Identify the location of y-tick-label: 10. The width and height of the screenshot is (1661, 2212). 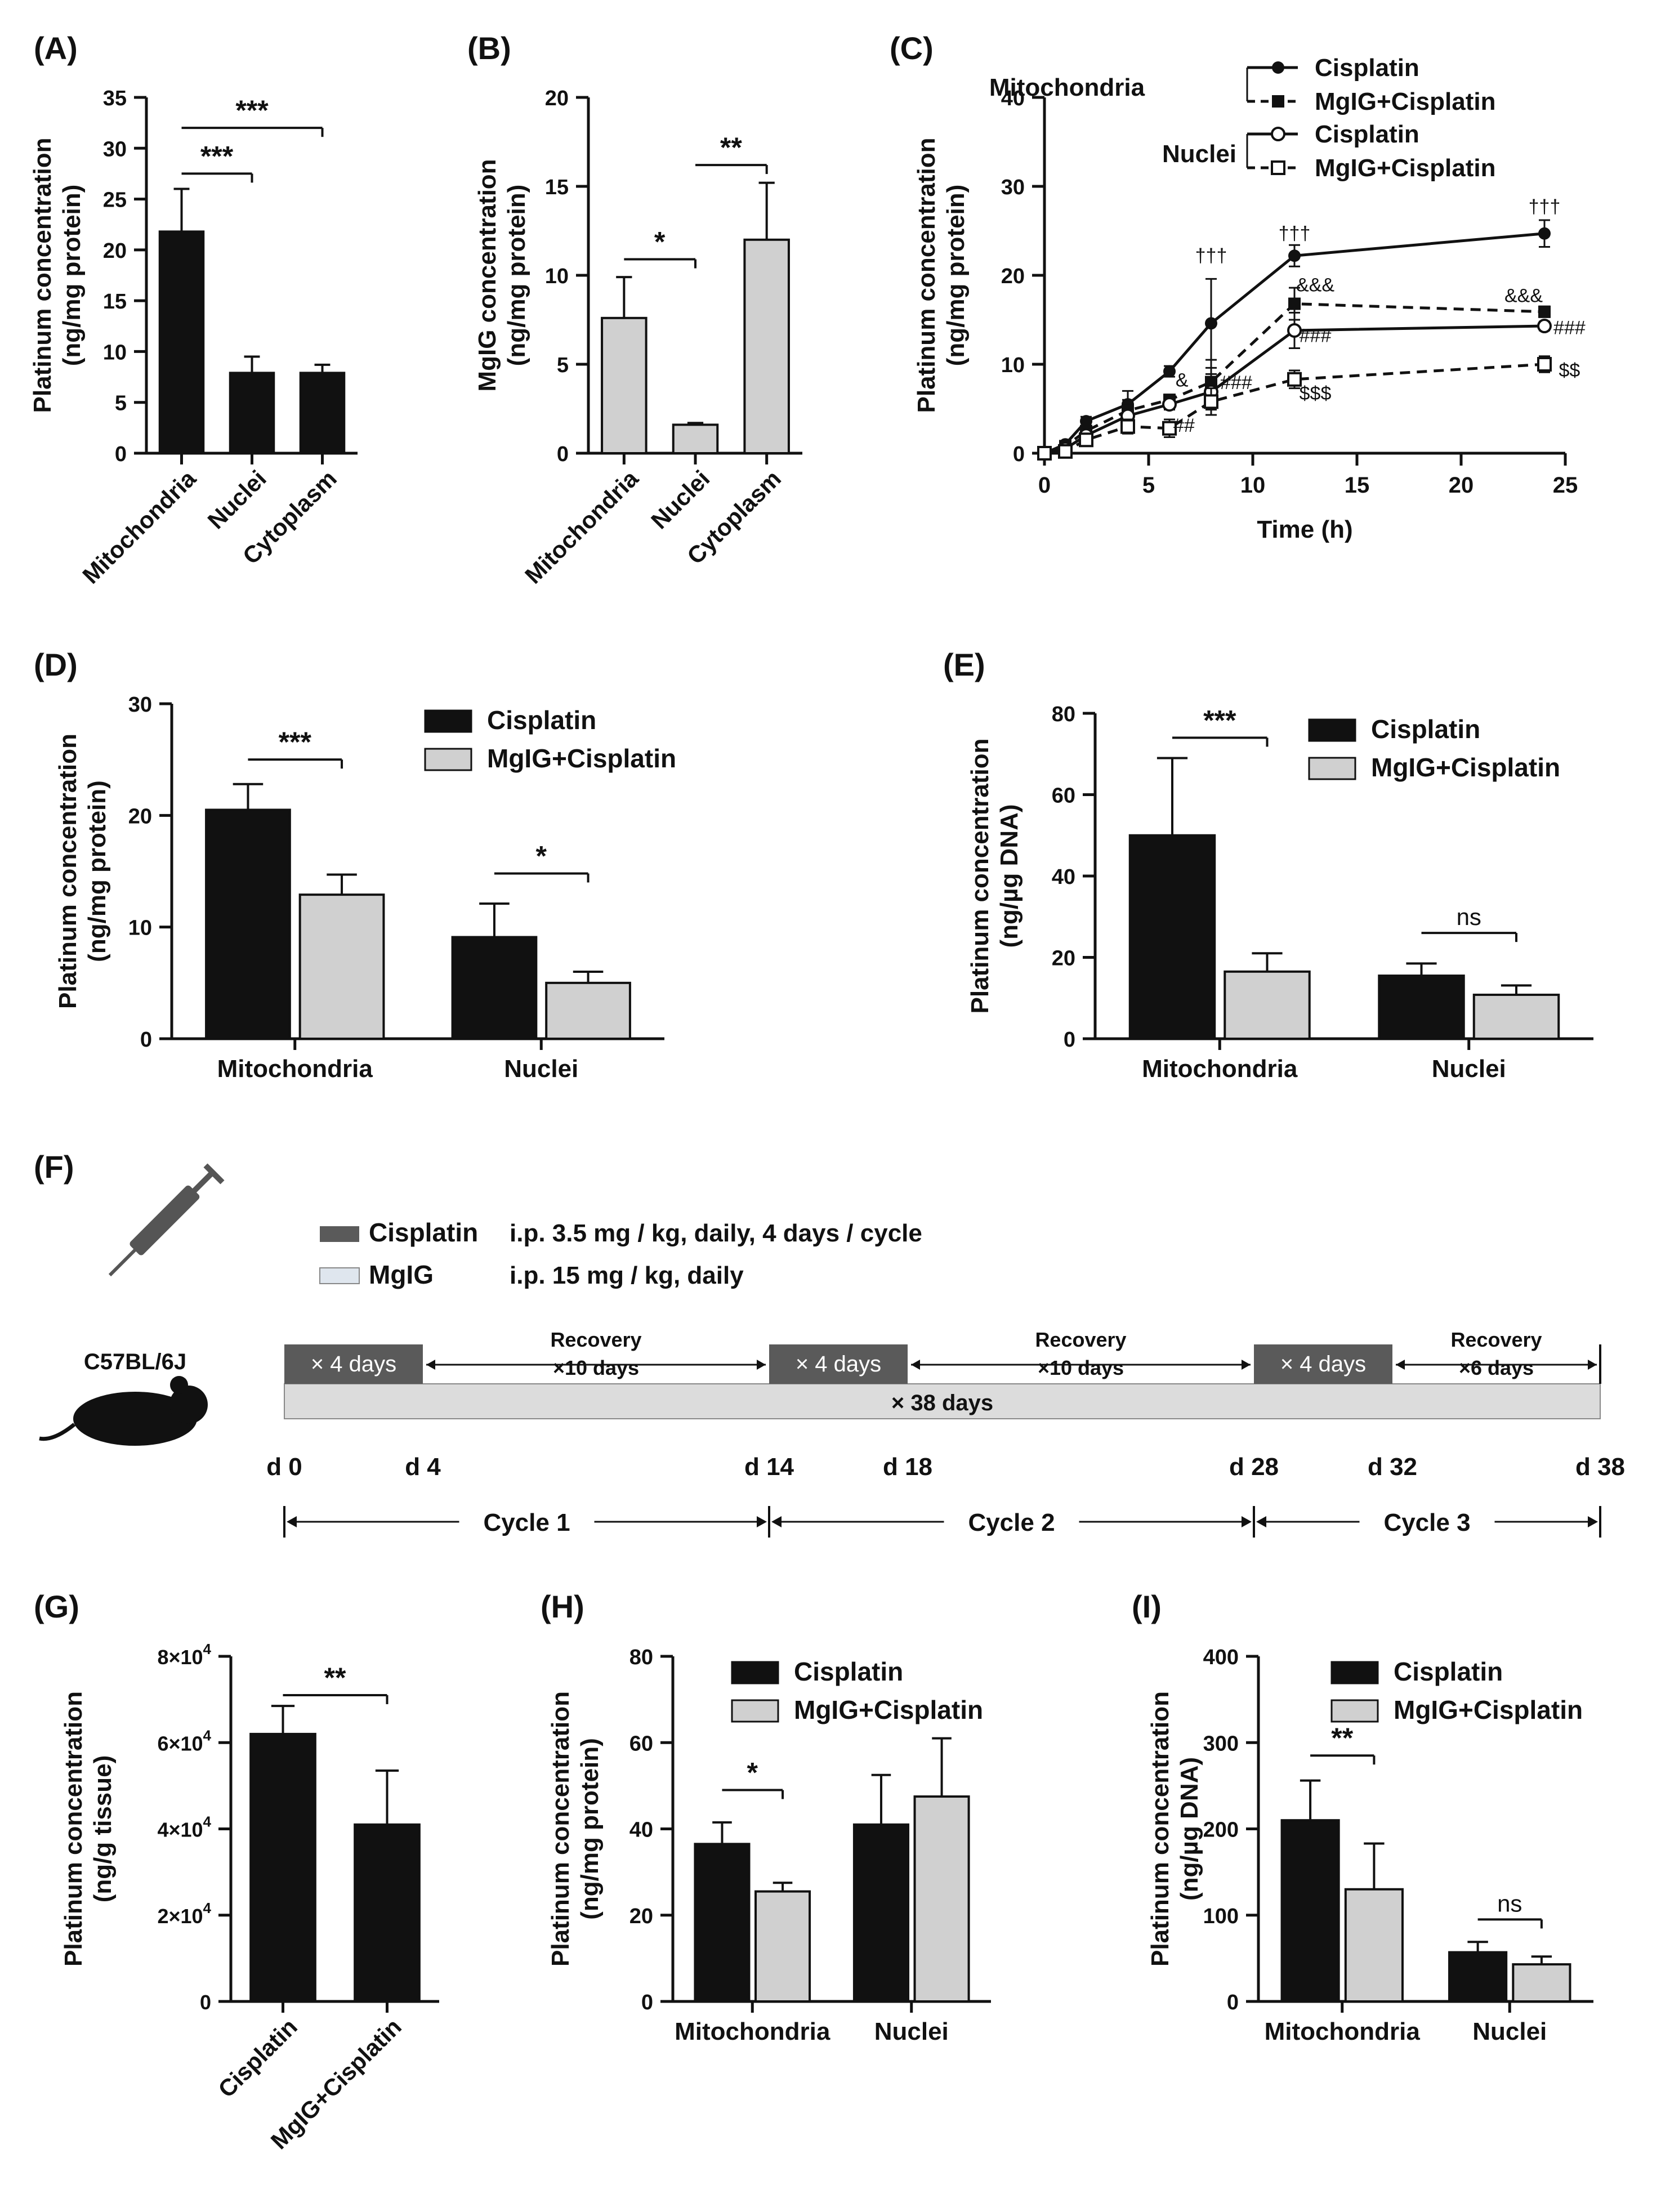
(1013, 365).